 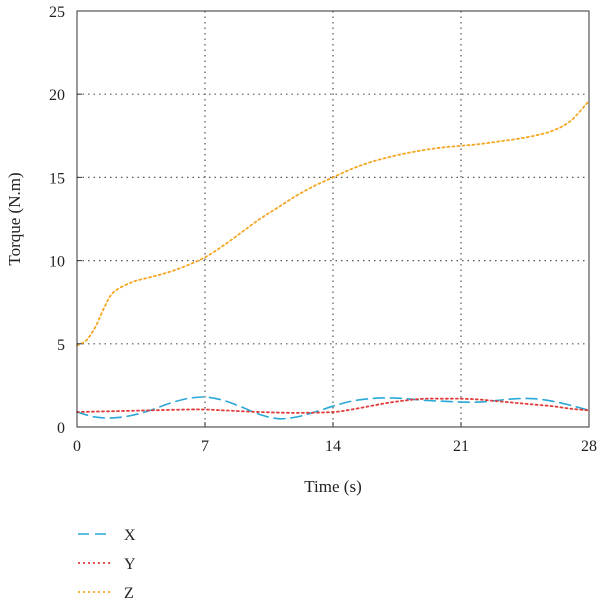 What do you see at coordinates (461, 446) in the screenshot?
I see `x-tick-label: 21` at bounding box center [461, 446].